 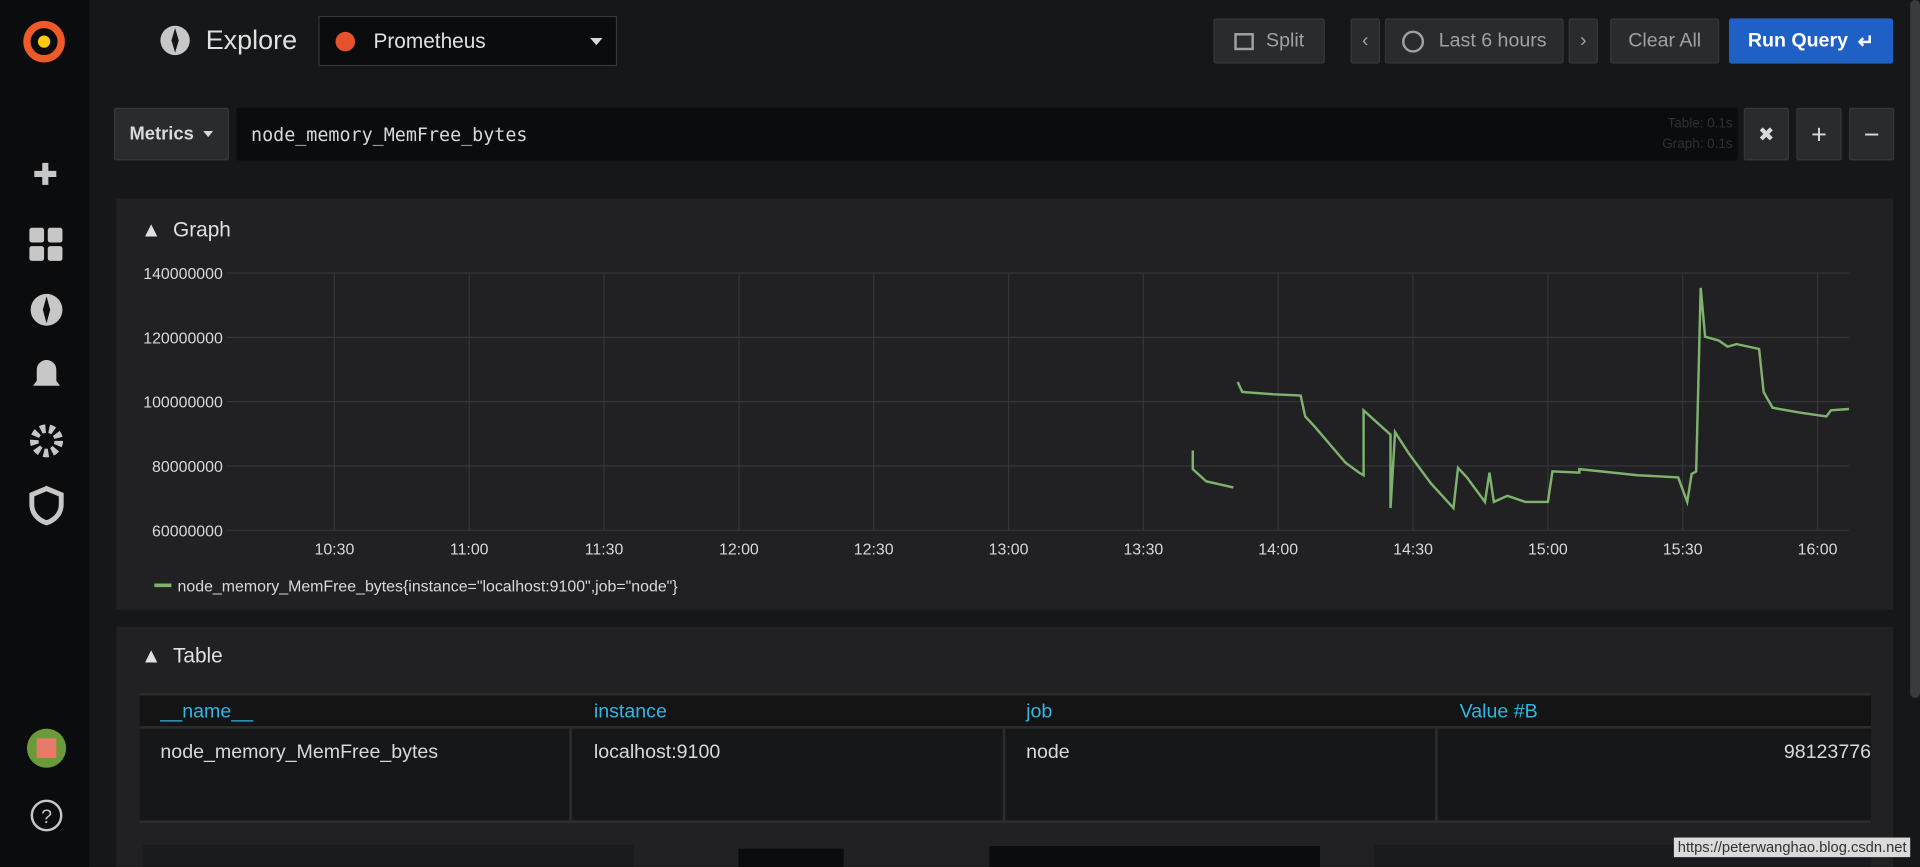 I want to click on clear-all-label: Clear All, so click(x=1665, y=40).